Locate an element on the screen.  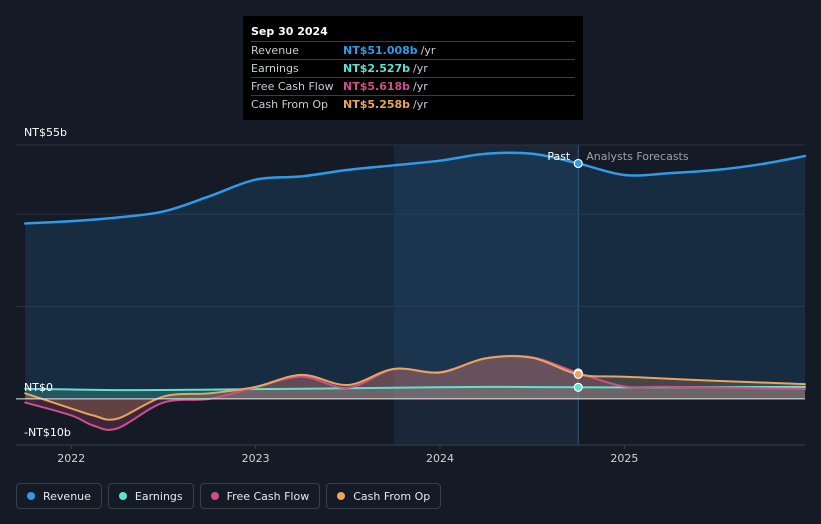
x-tick-label: 2023 is located at coordinates (256, 458).